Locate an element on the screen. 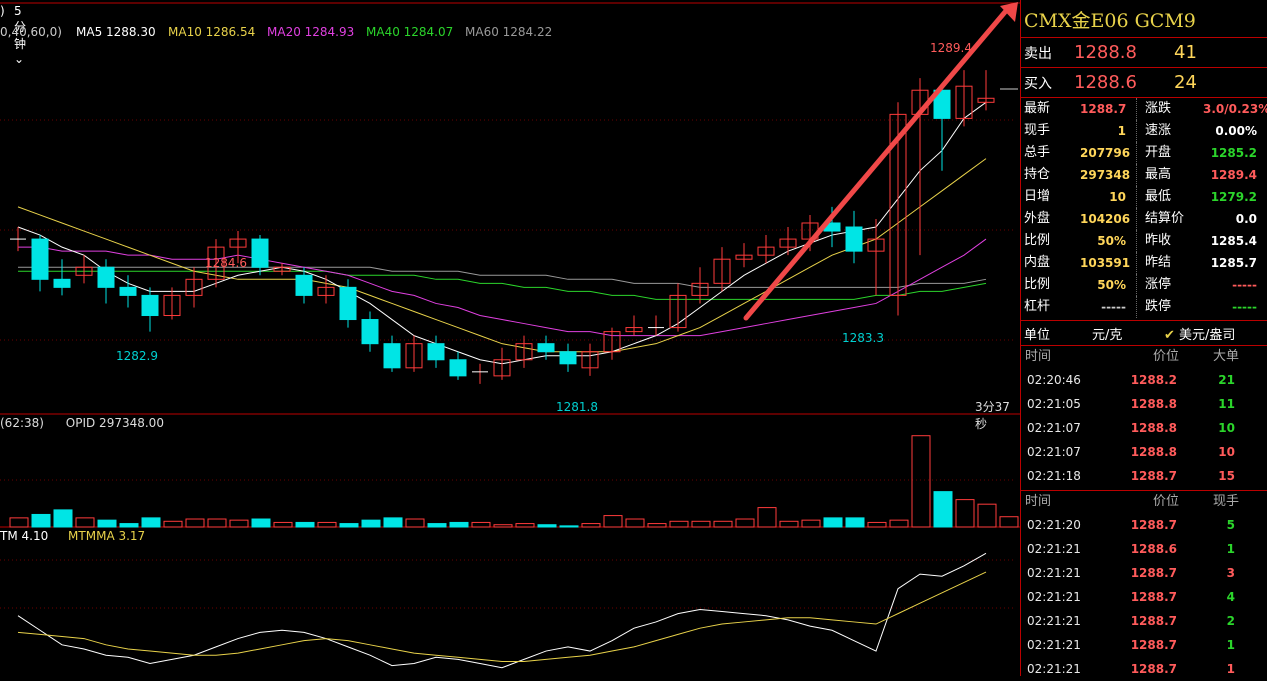 This screenshot has width=1267, height=681. unit-option-usd-oz: ✔ 美元/盎司 is located at coordinates (1199, 333).